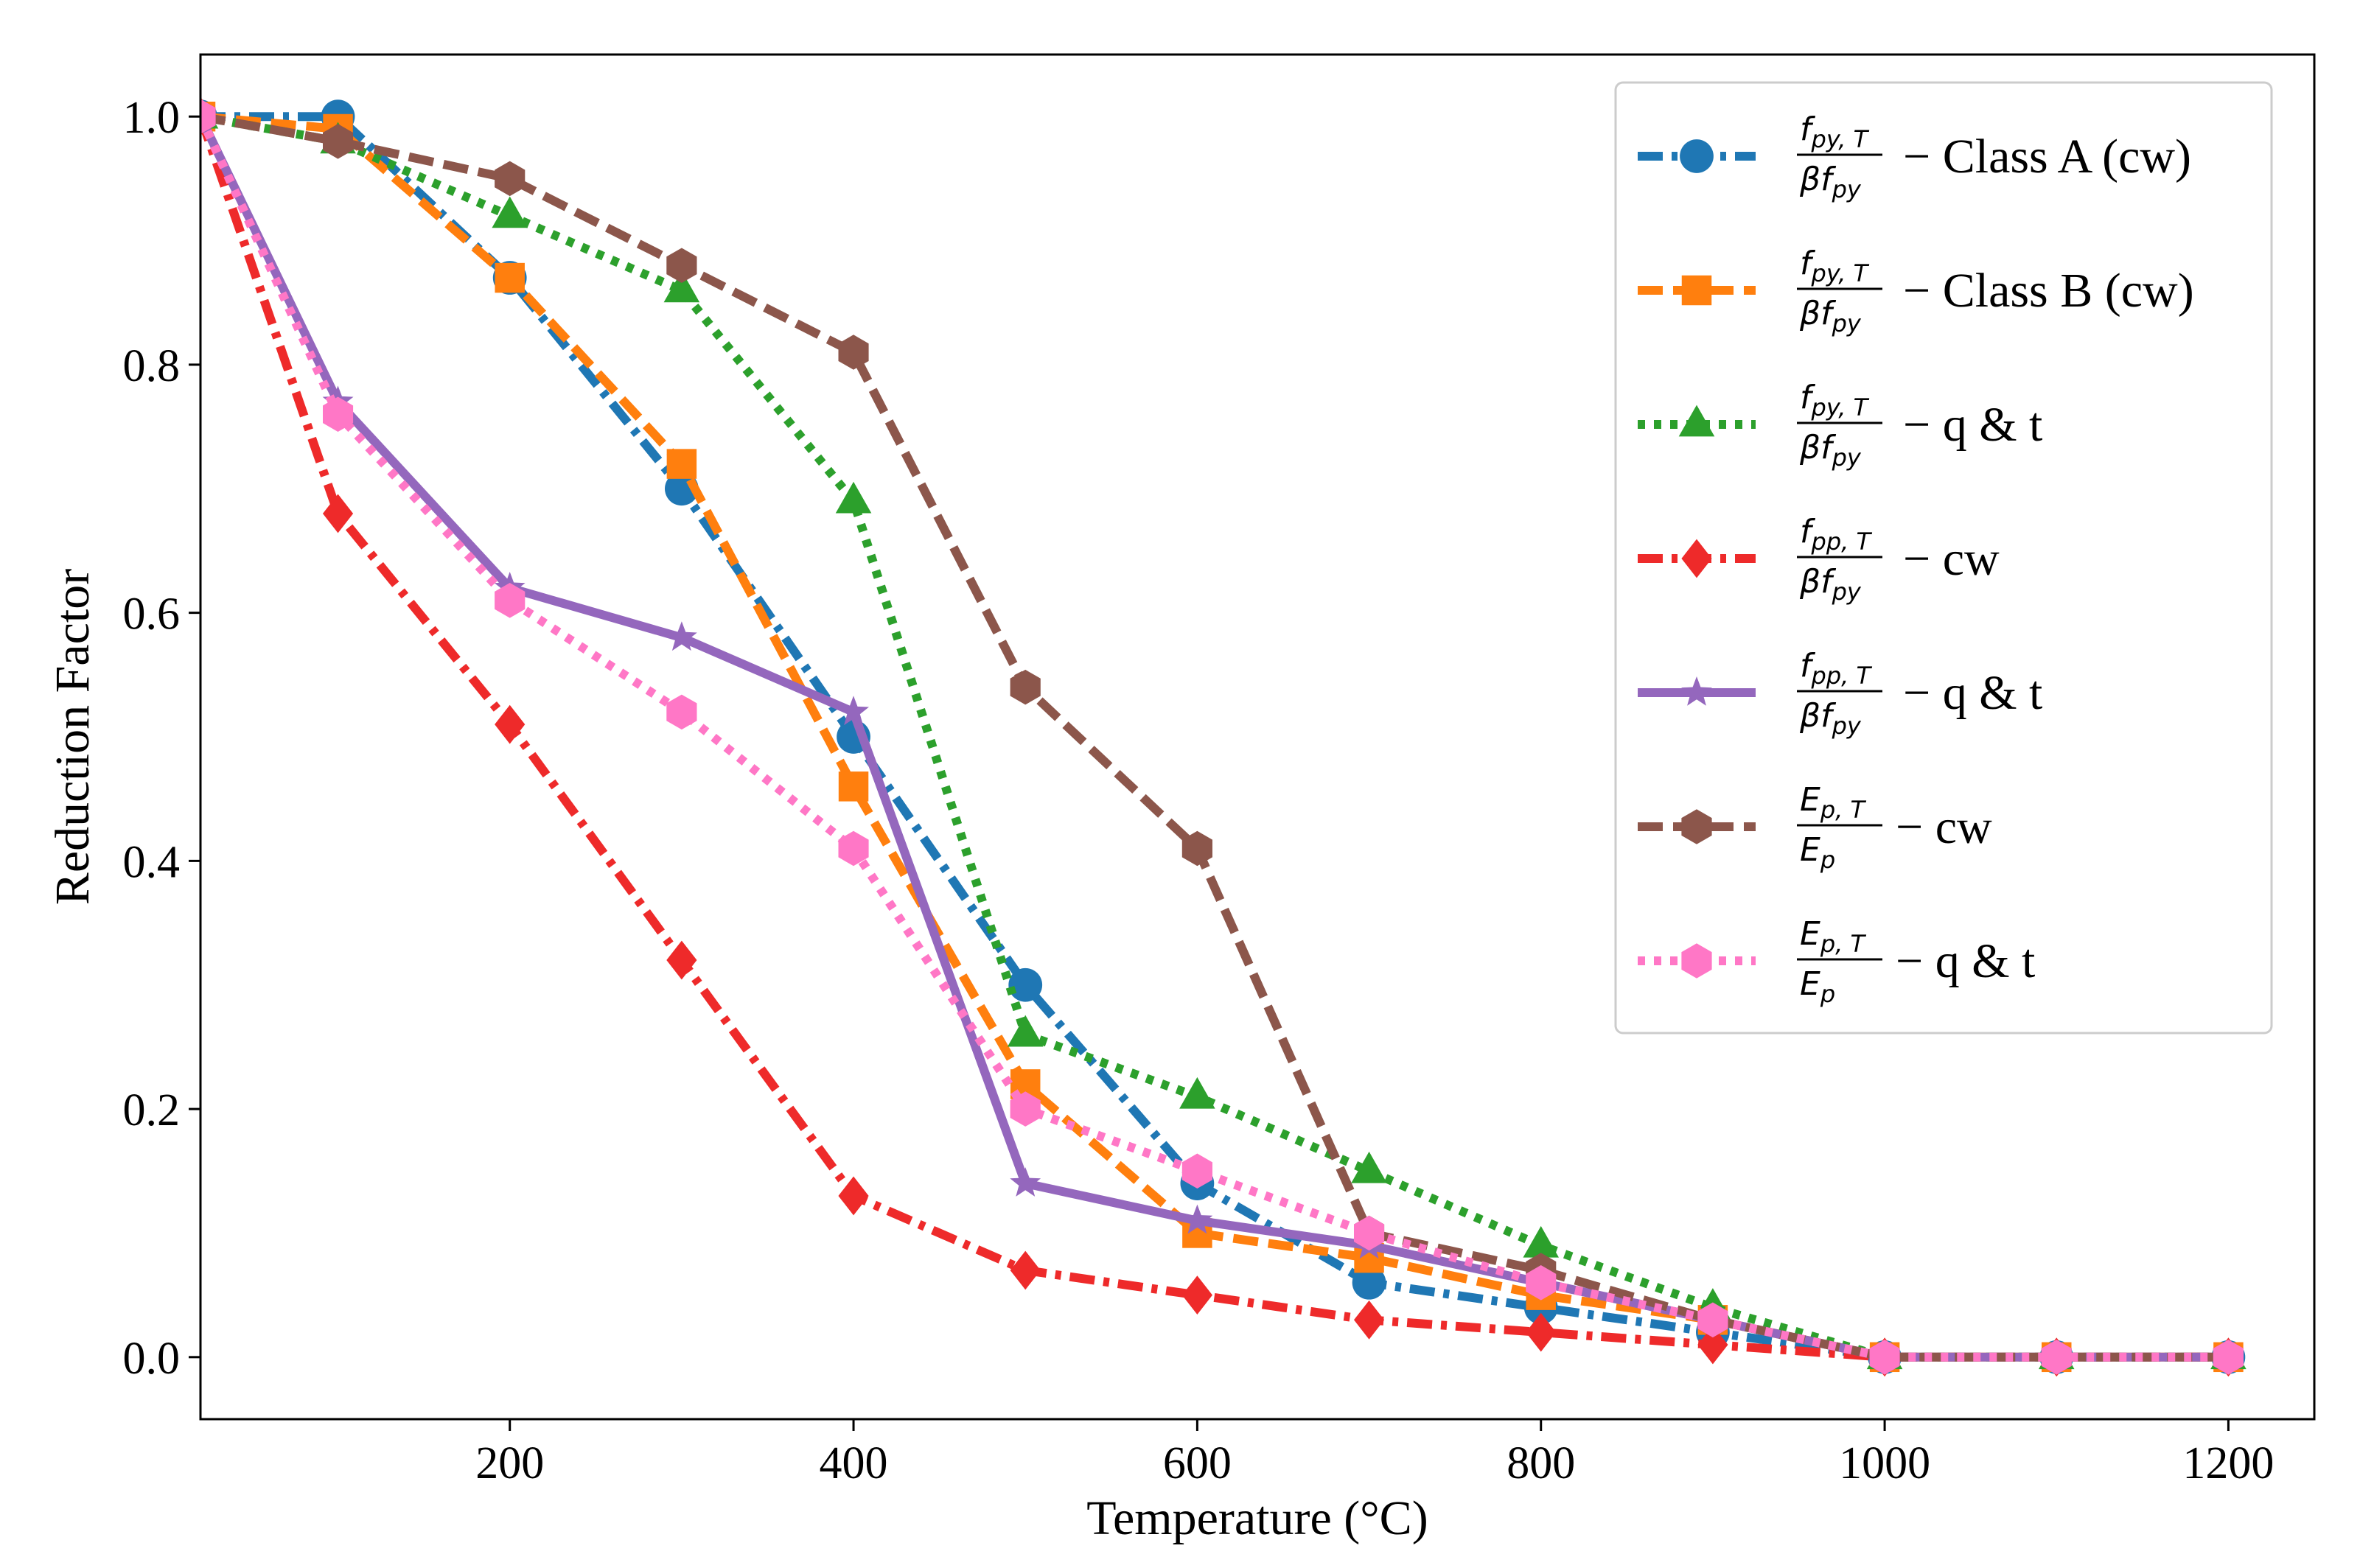 The image size is (2360, 1568). I want to click on x-tick-label: 400, so click(854, 1463).